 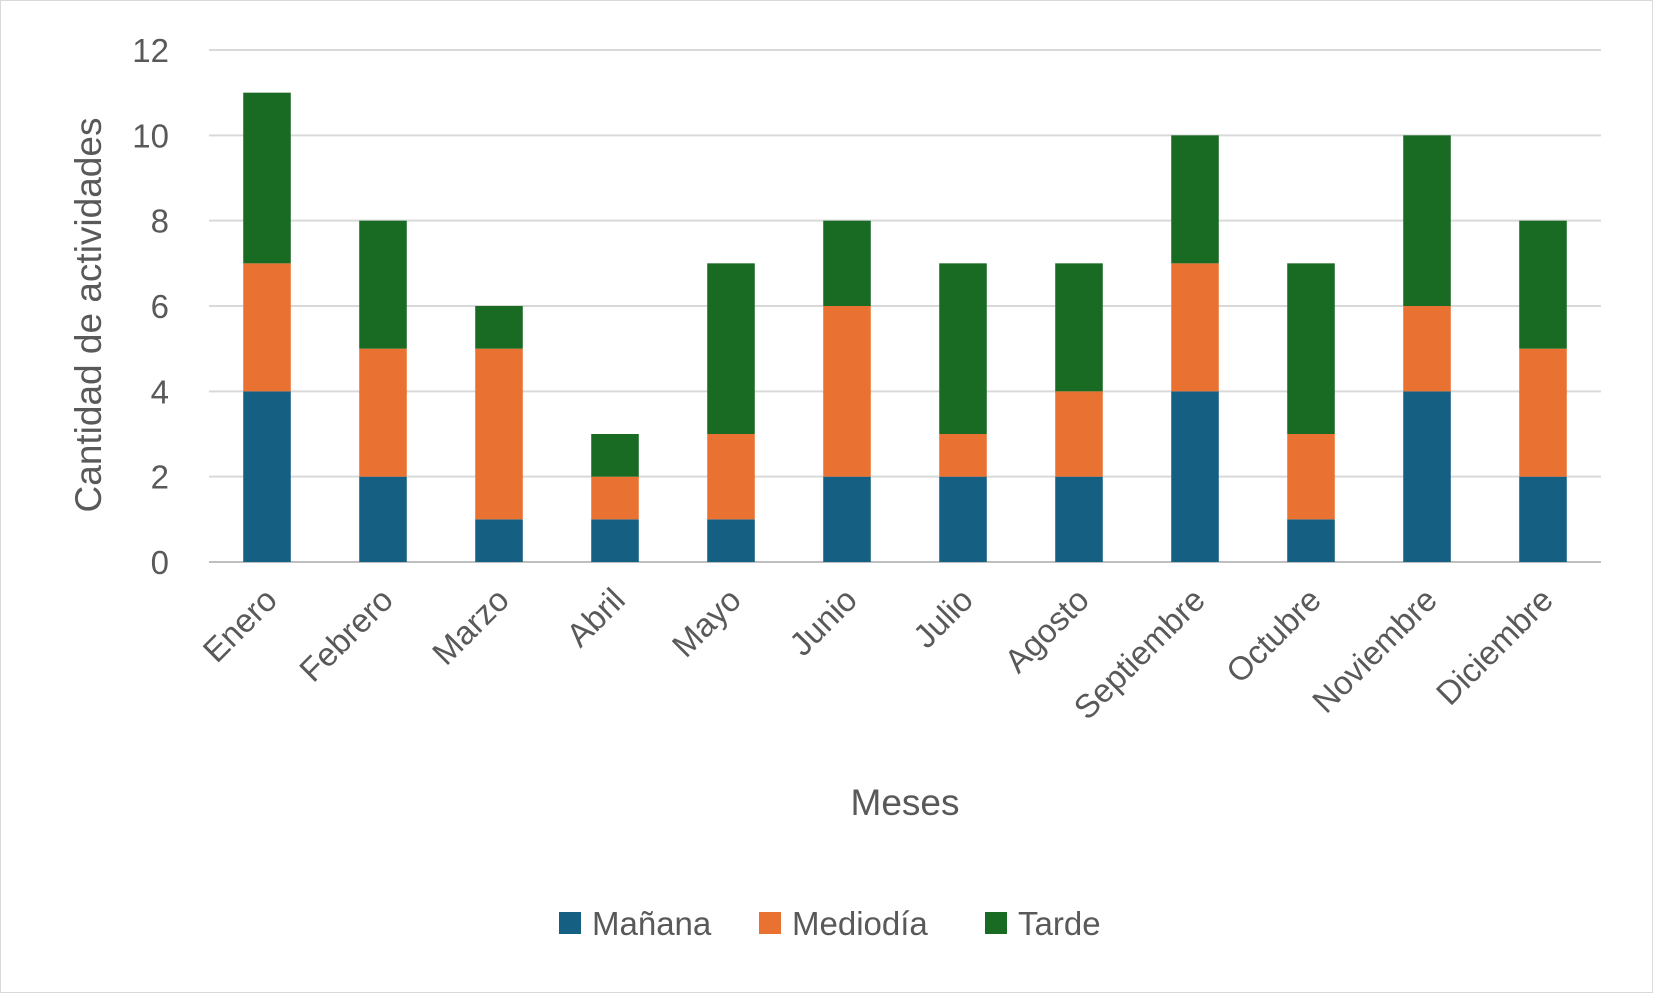 I want to click on x-tick-label: Enero, so click(x=240, y=625).